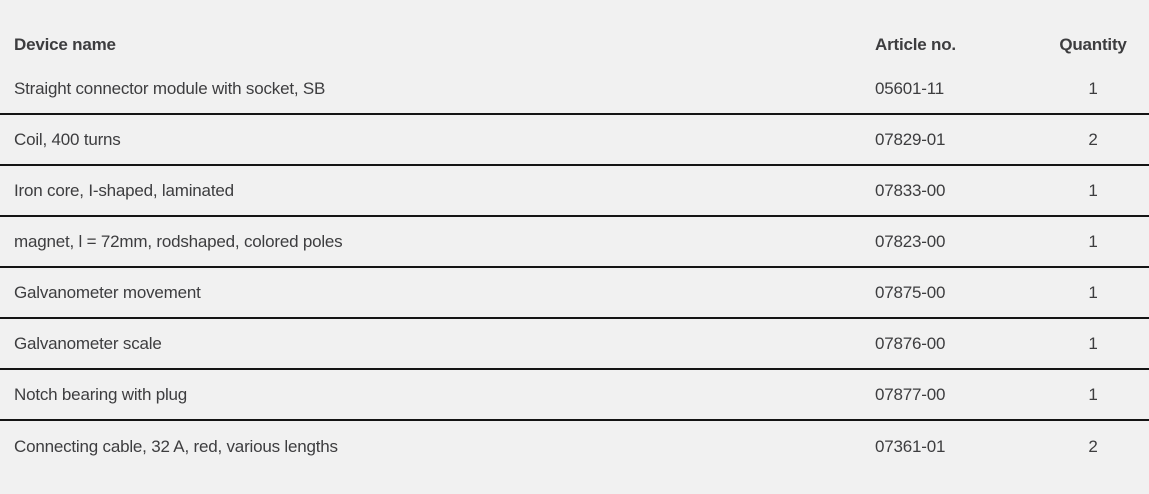 This screenshot has height=494, width=1149. What do you see at coordinates (574, 140) in the screenshot?
I see `table-row: Coil, 400 turns 07829-01 2` at bounding box center [574, 140].